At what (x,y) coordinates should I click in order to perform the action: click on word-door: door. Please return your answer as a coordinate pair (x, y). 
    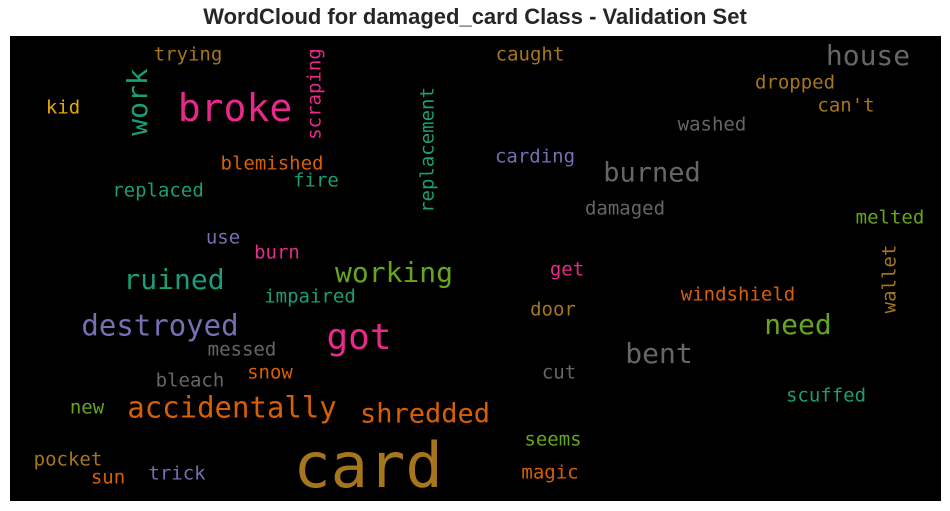
    Looking at the image, I should click on (553, 309).